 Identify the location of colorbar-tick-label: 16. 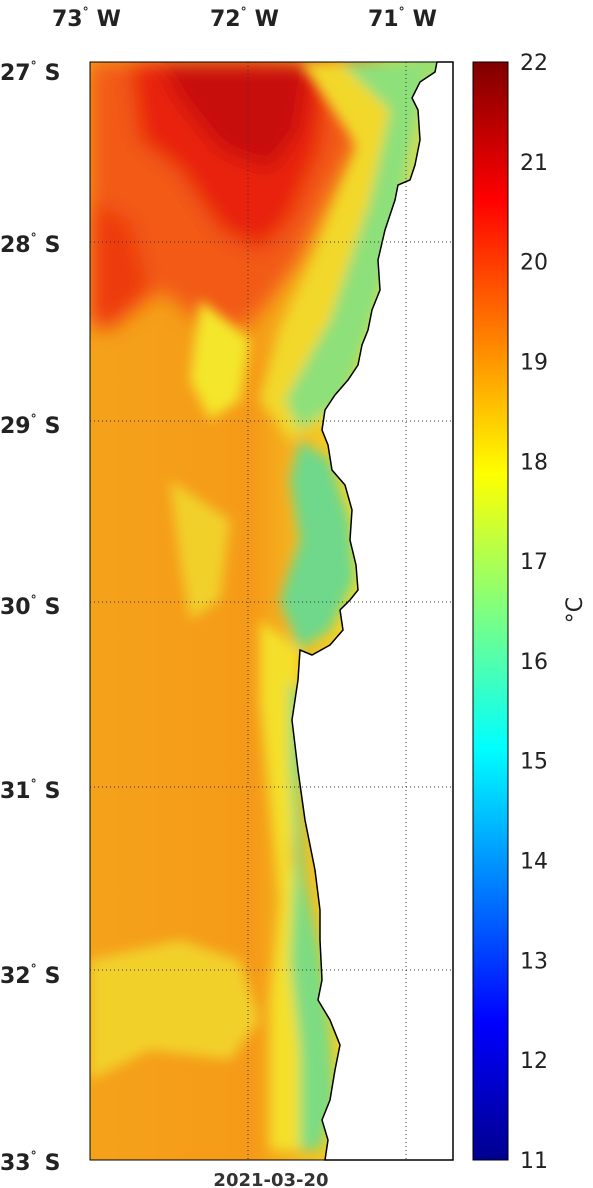
(534, 662).